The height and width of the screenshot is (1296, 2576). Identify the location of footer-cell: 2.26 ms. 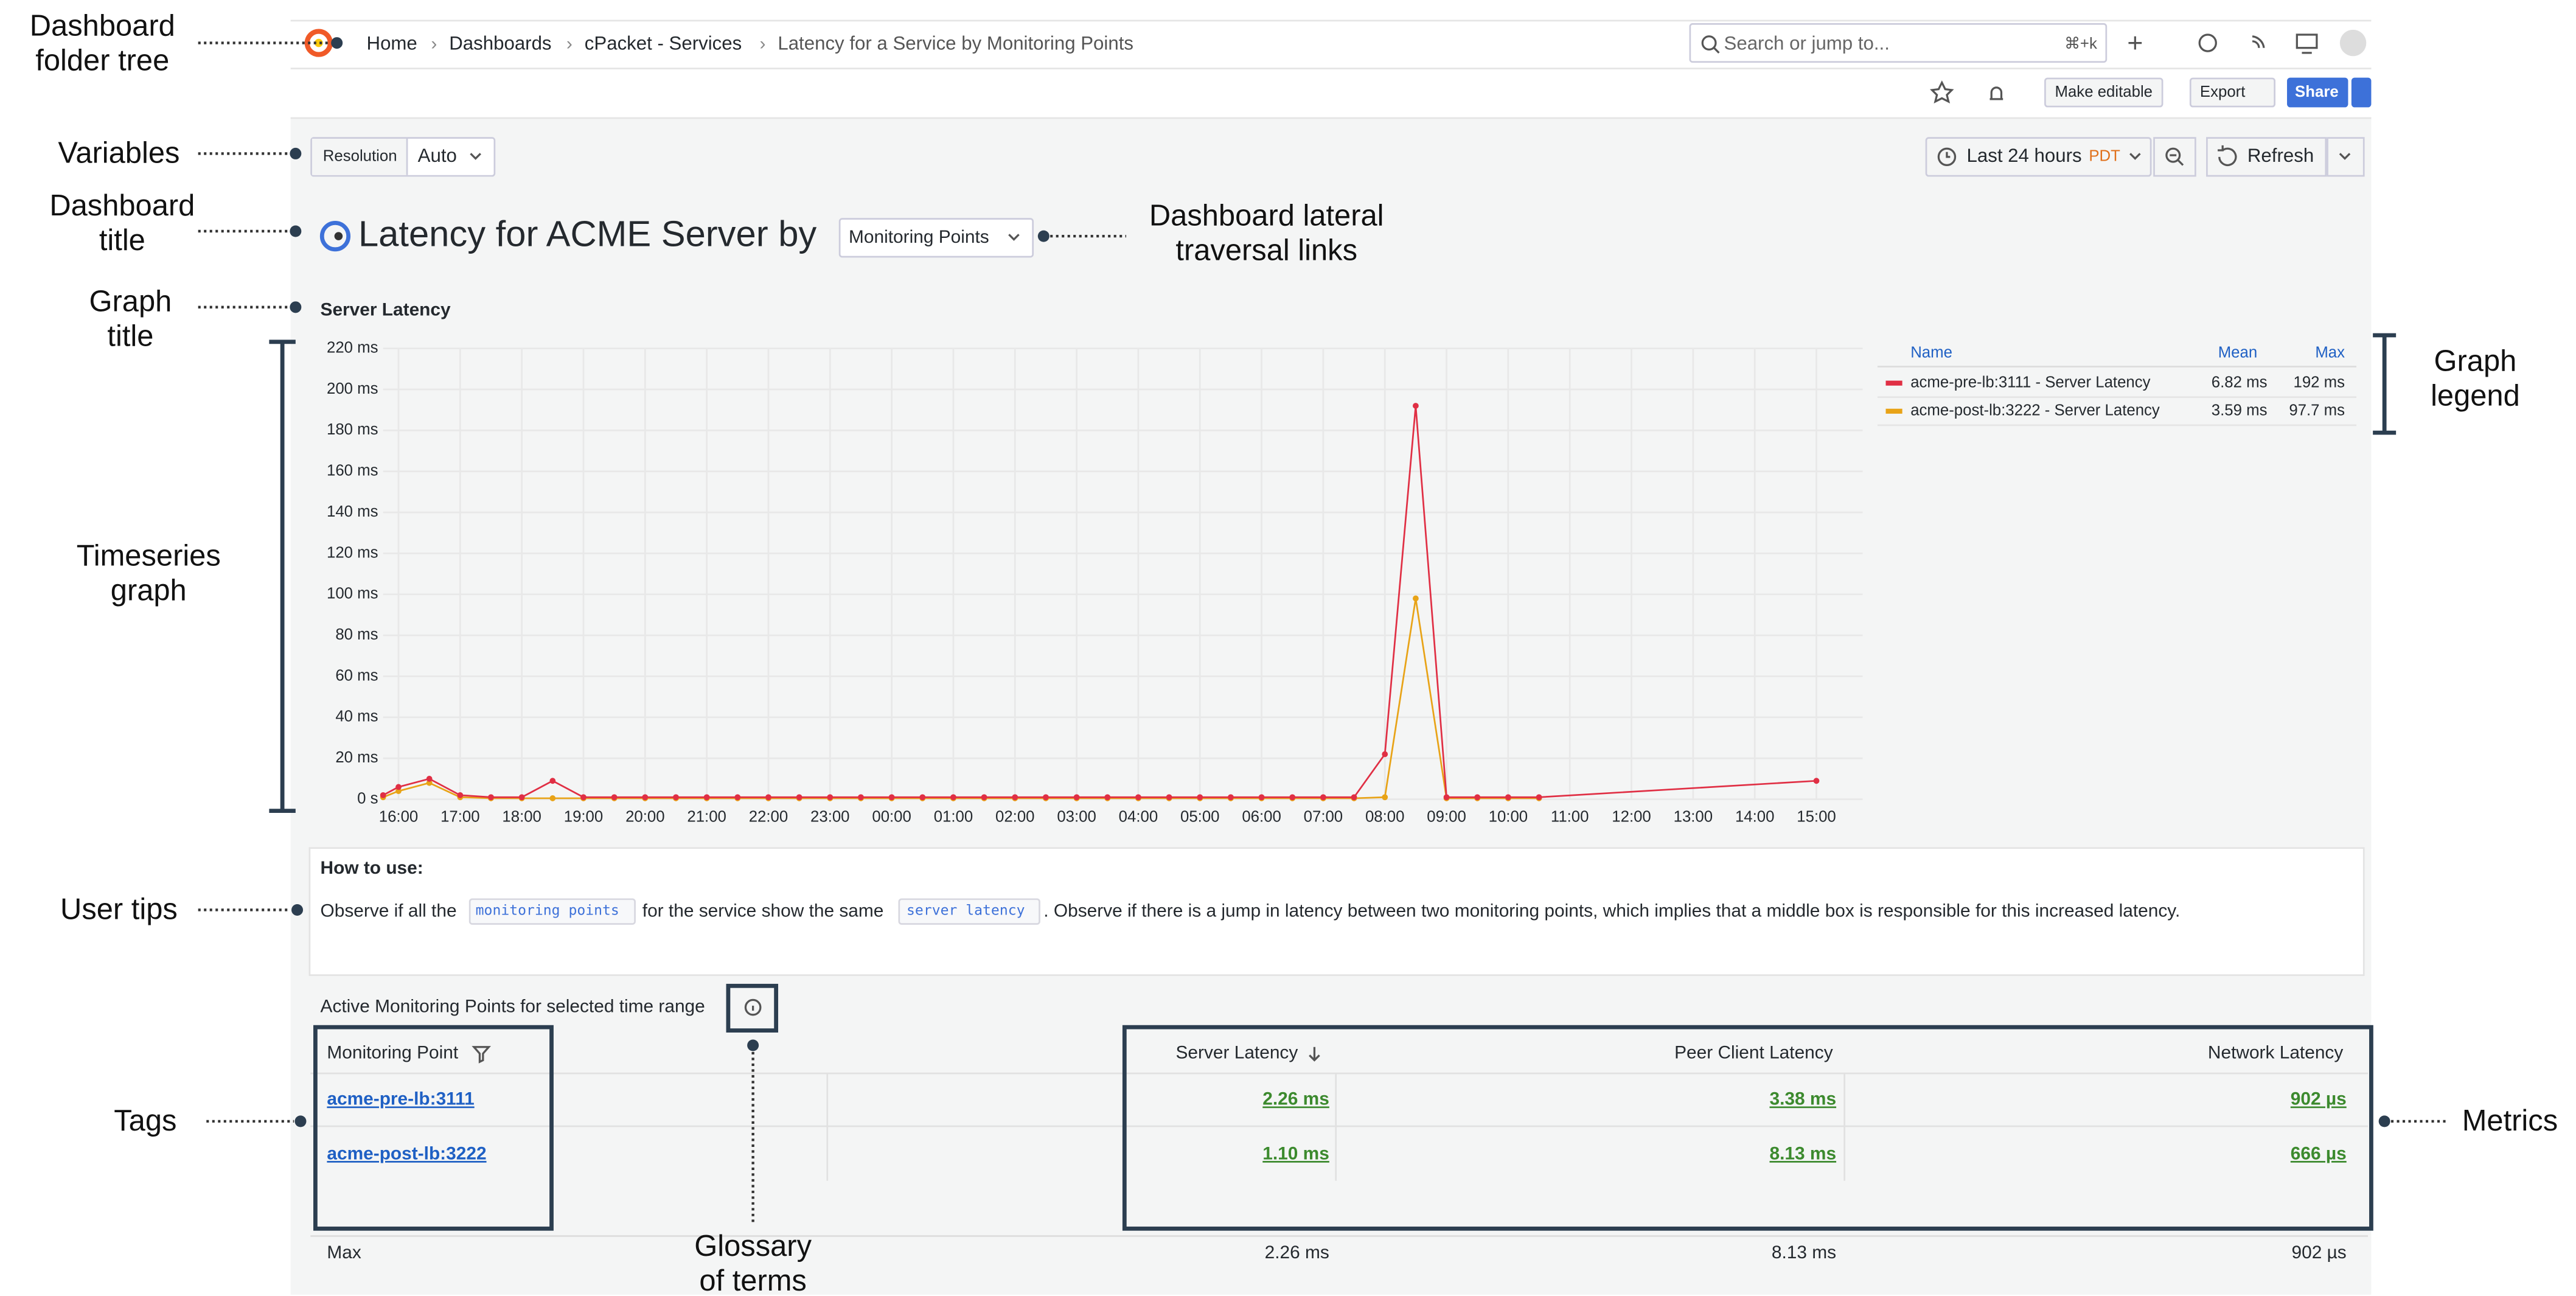
(1296, 1253).